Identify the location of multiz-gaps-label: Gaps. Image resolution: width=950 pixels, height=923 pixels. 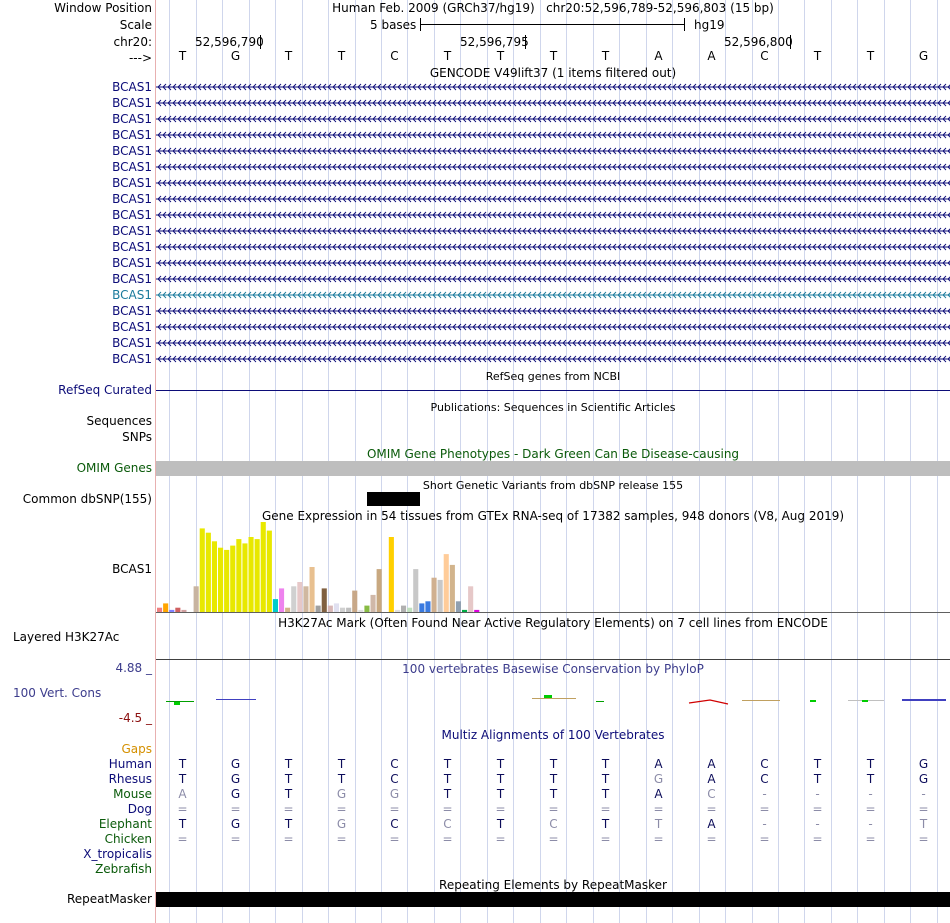
(136, 749).